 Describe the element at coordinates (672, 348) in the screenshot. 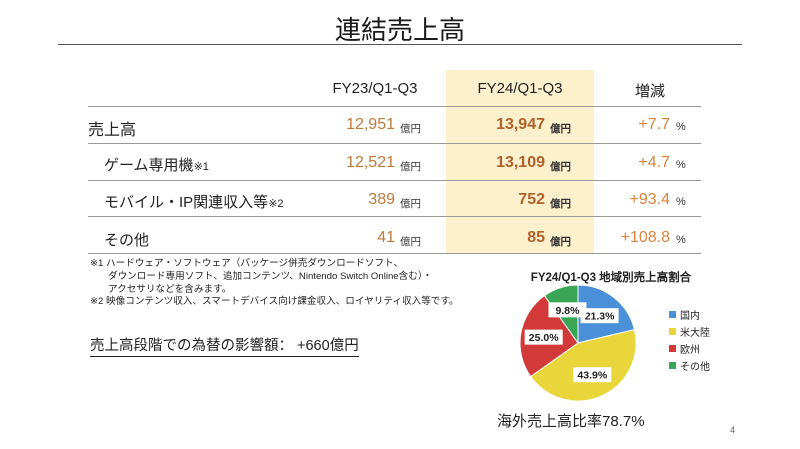

I see `legend-swatch-europe` at that location.